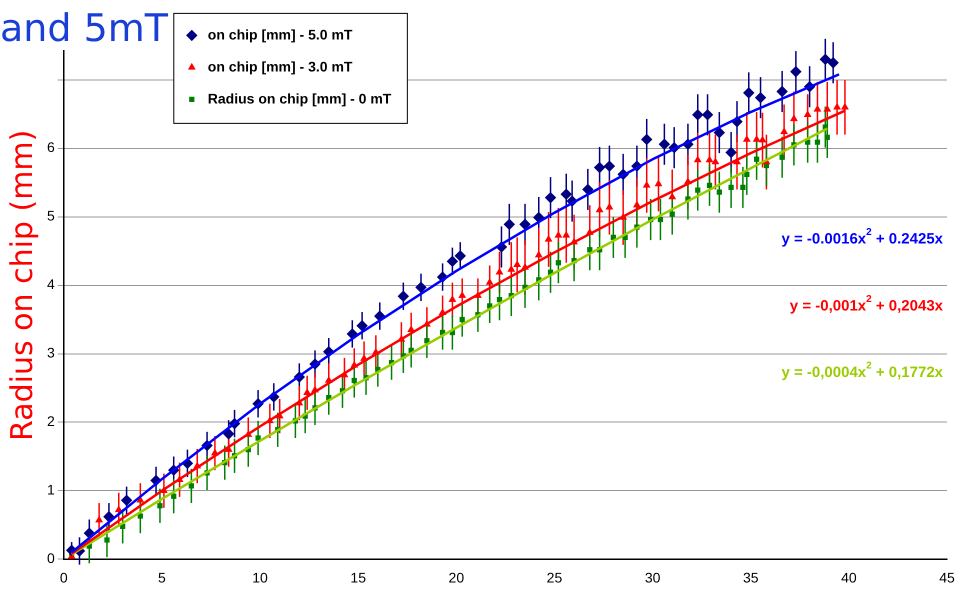  Describe the element at coordinates (358, 577) in the screenshot. I see `x-tick-label: 15` at that location.